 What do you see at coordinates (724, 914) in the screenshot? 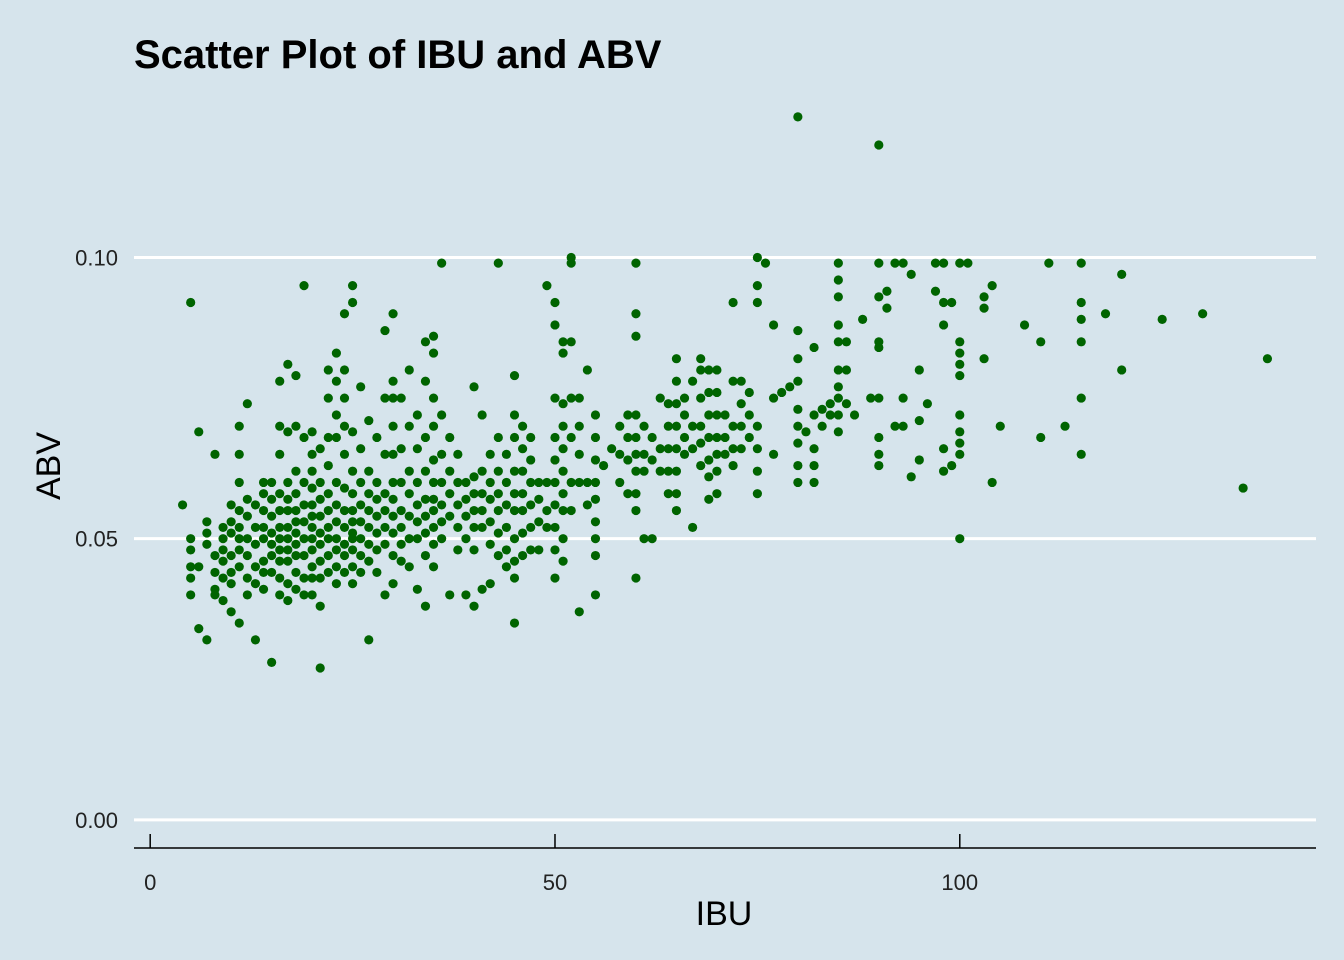
I see `x-axis-title: IBU` at bounding box center [724, 914].